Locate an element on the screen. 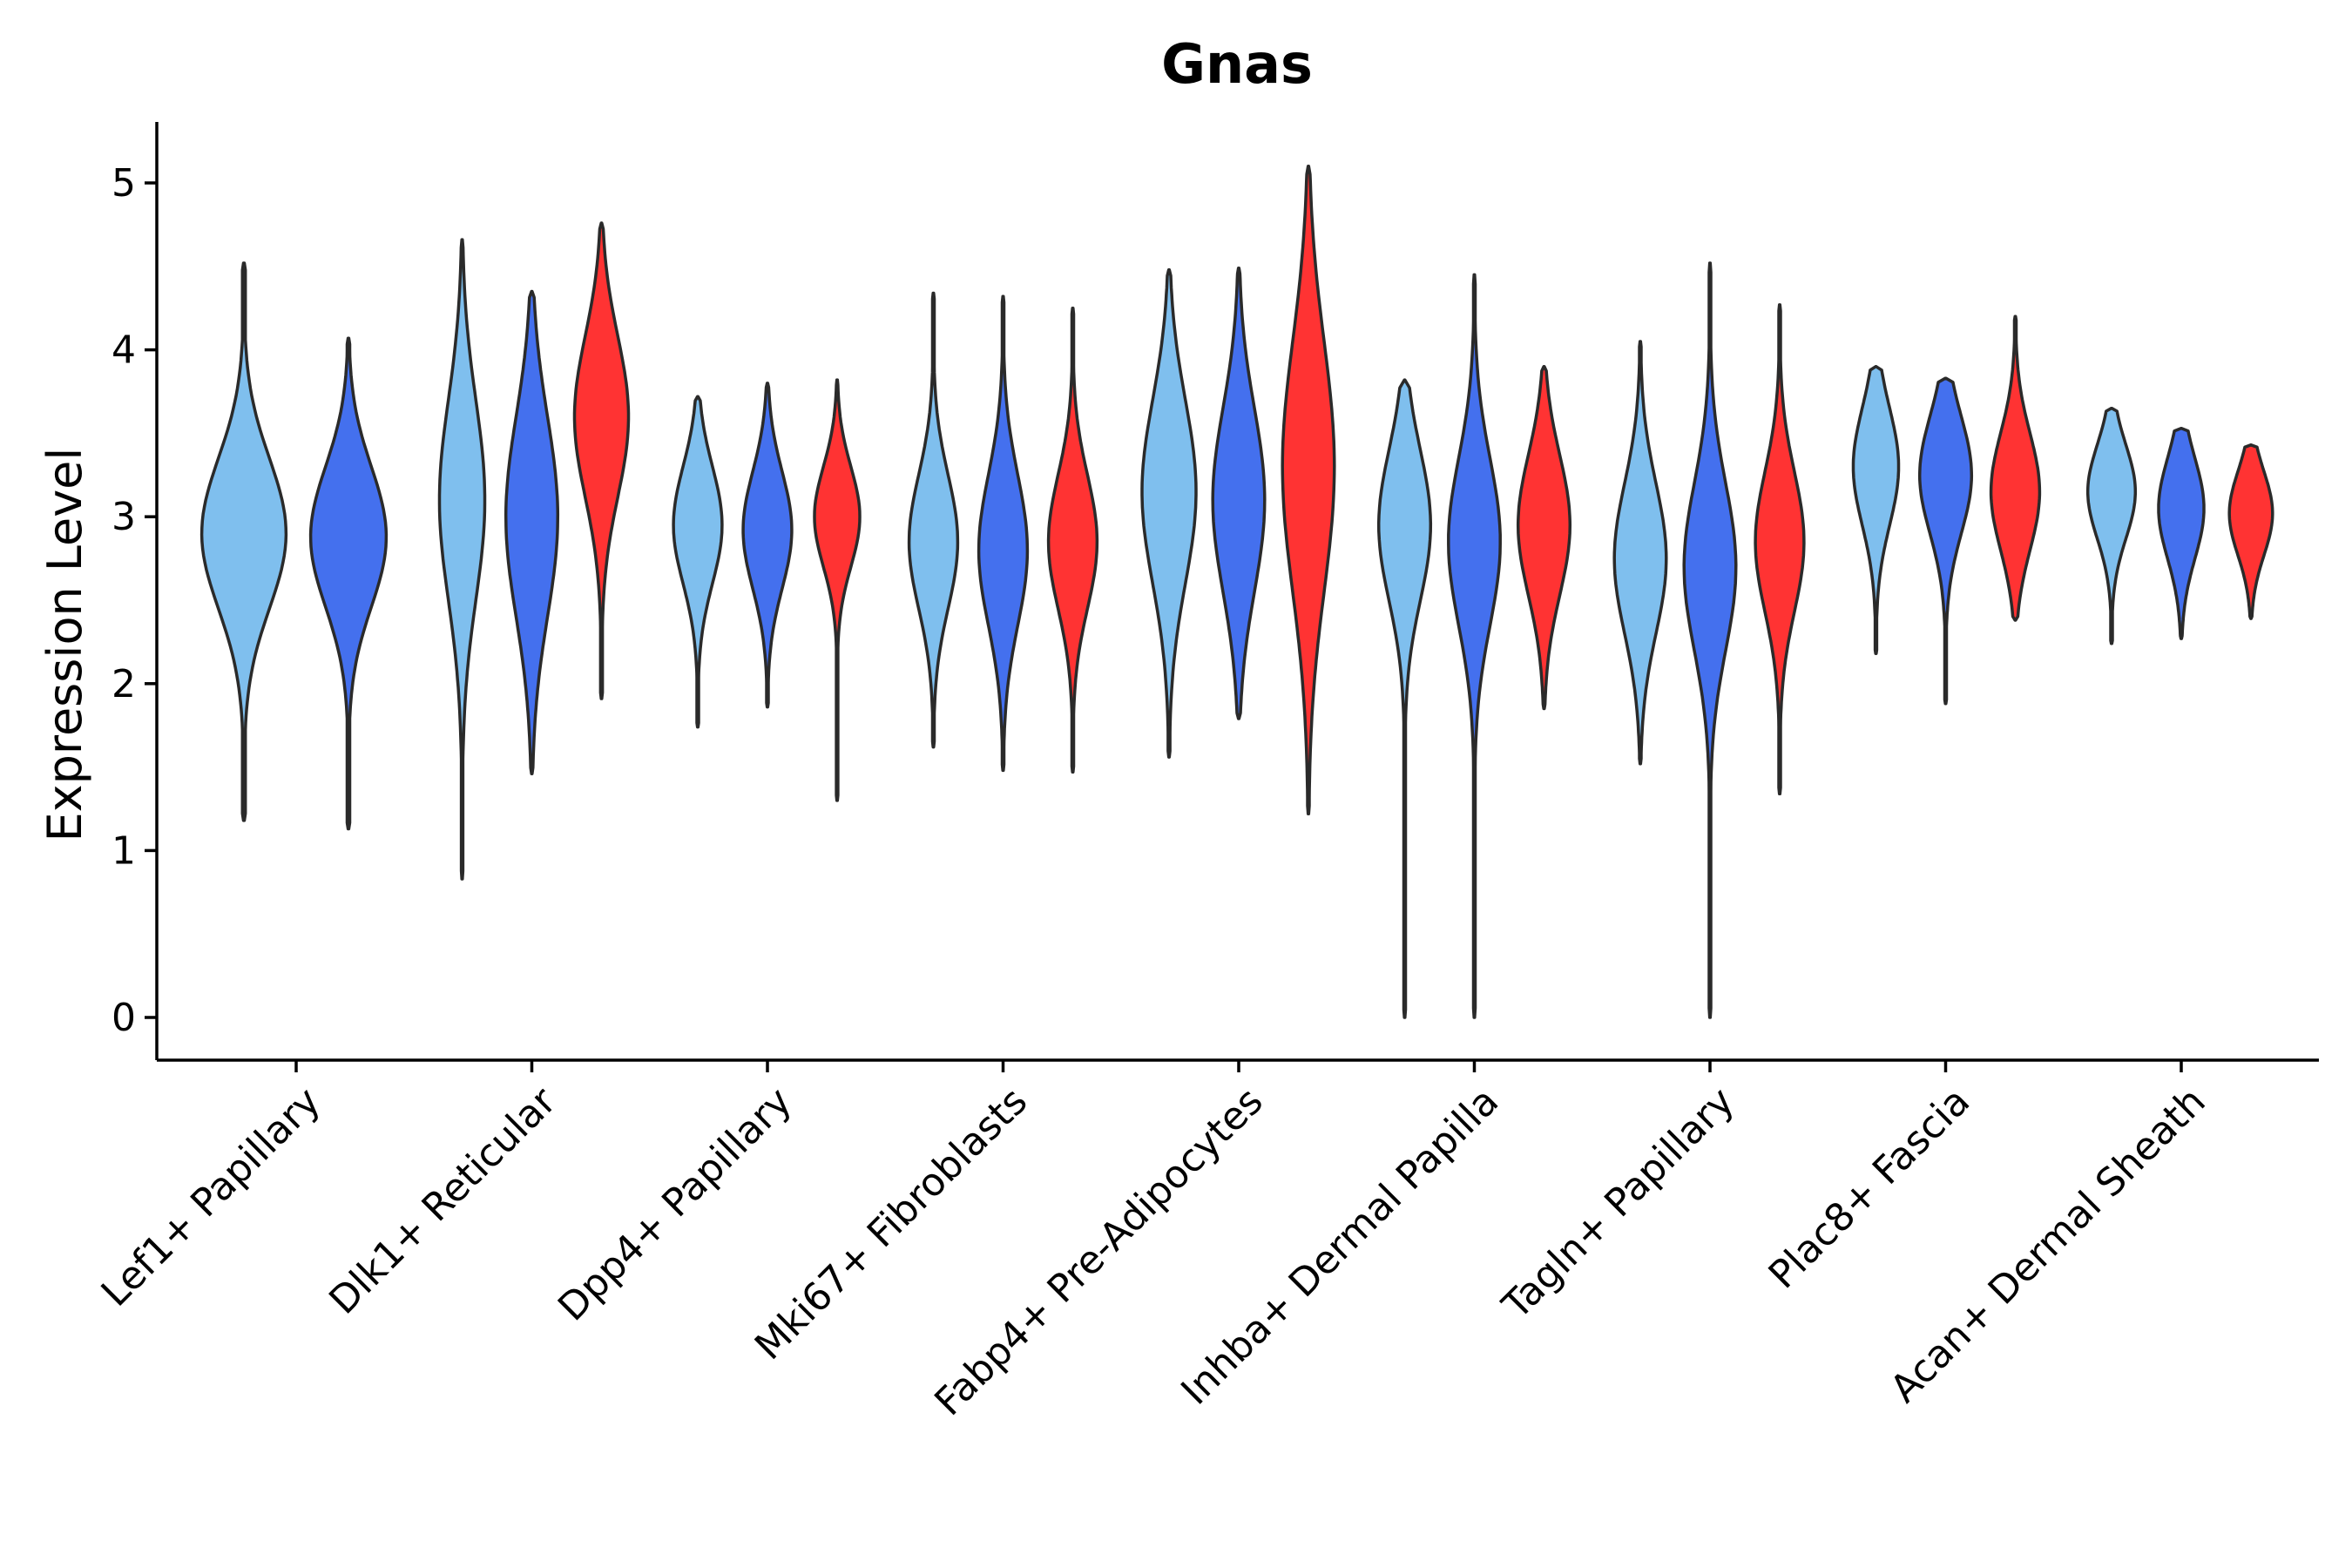  y-tick-label: 3 is located at coordinates (124, 517).